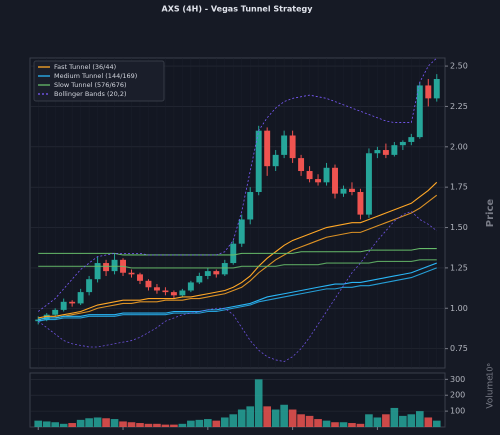 The image size is (500, 435). Describe the element at coordinates (90, 94) in the screenshot. I see `legend-label: Bollinger Bands (20,2)` at that location.